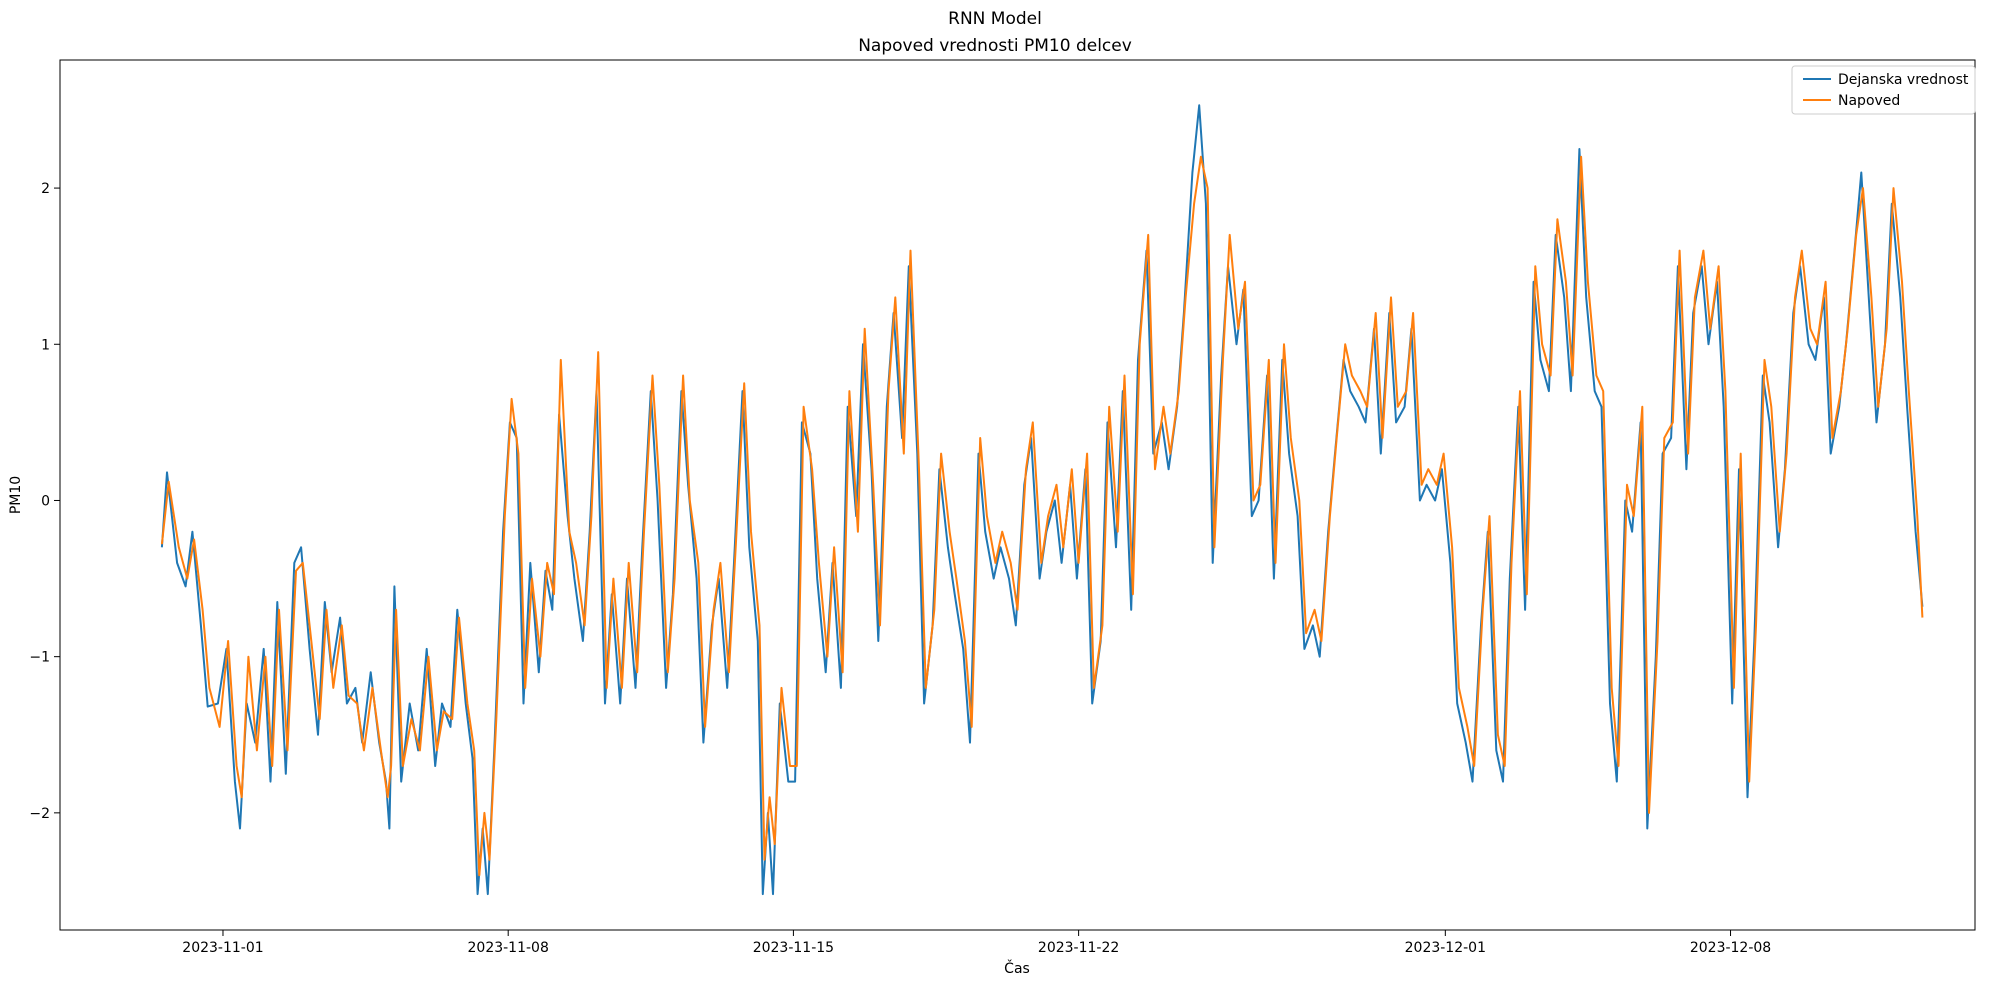  Describe the element at coordinates (995, 46) in the screenshot. I see `chart-title: Napoved vrednosti PM10 delcev` at that location.